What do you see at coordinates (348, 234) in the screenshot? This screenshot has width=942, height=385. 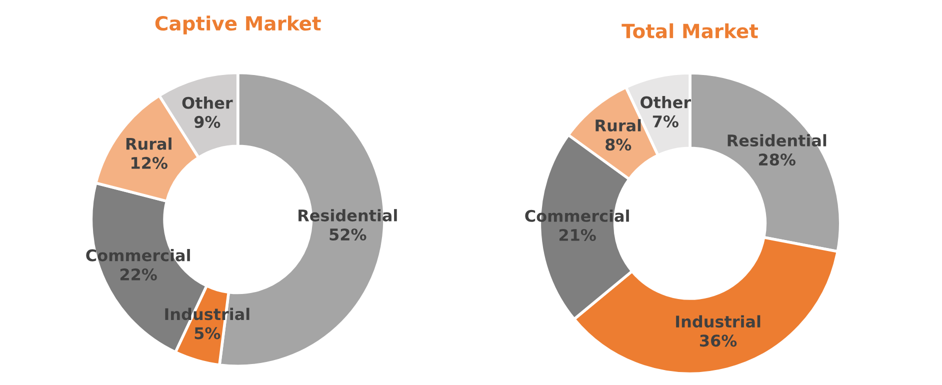 I see `data-label: 52%` at bounding box center [348, 234].